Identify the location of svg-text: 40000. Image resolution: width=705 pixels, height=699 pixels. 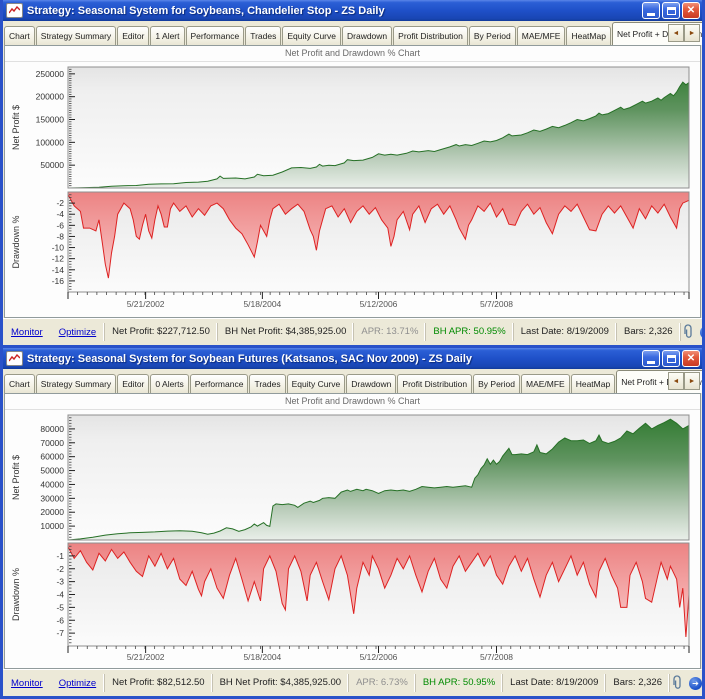
(52, 484).